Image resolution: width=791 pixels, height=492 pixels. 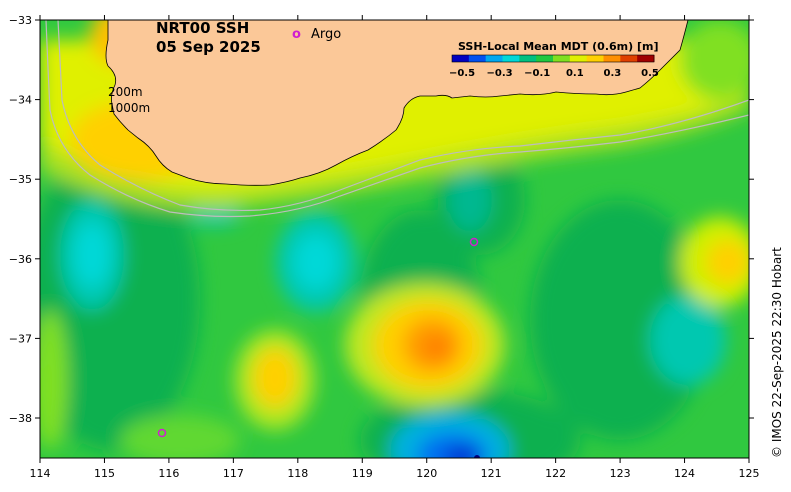 I want to click on x-tick-label: 117, so click(x=233, y=473).